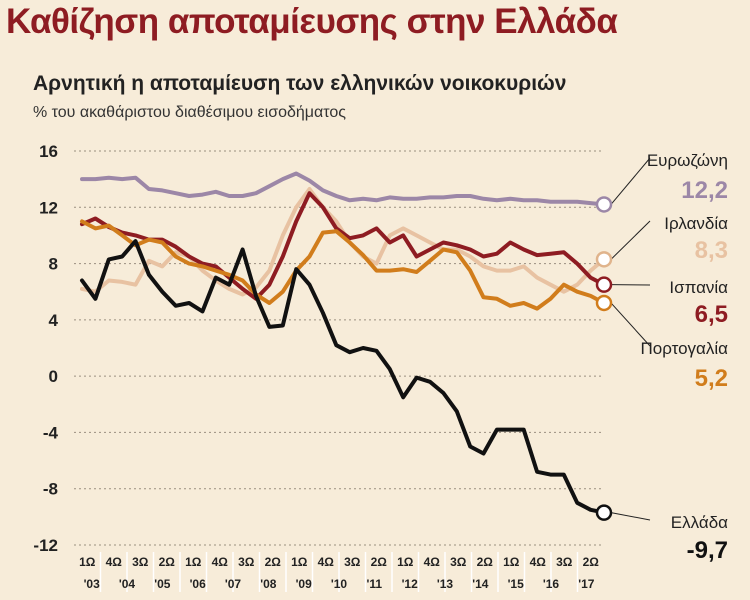  What do you see at coordinates (586, 584) in the screenshot?
I see `x-tick-year: '17` at bounding box center [586, 584].